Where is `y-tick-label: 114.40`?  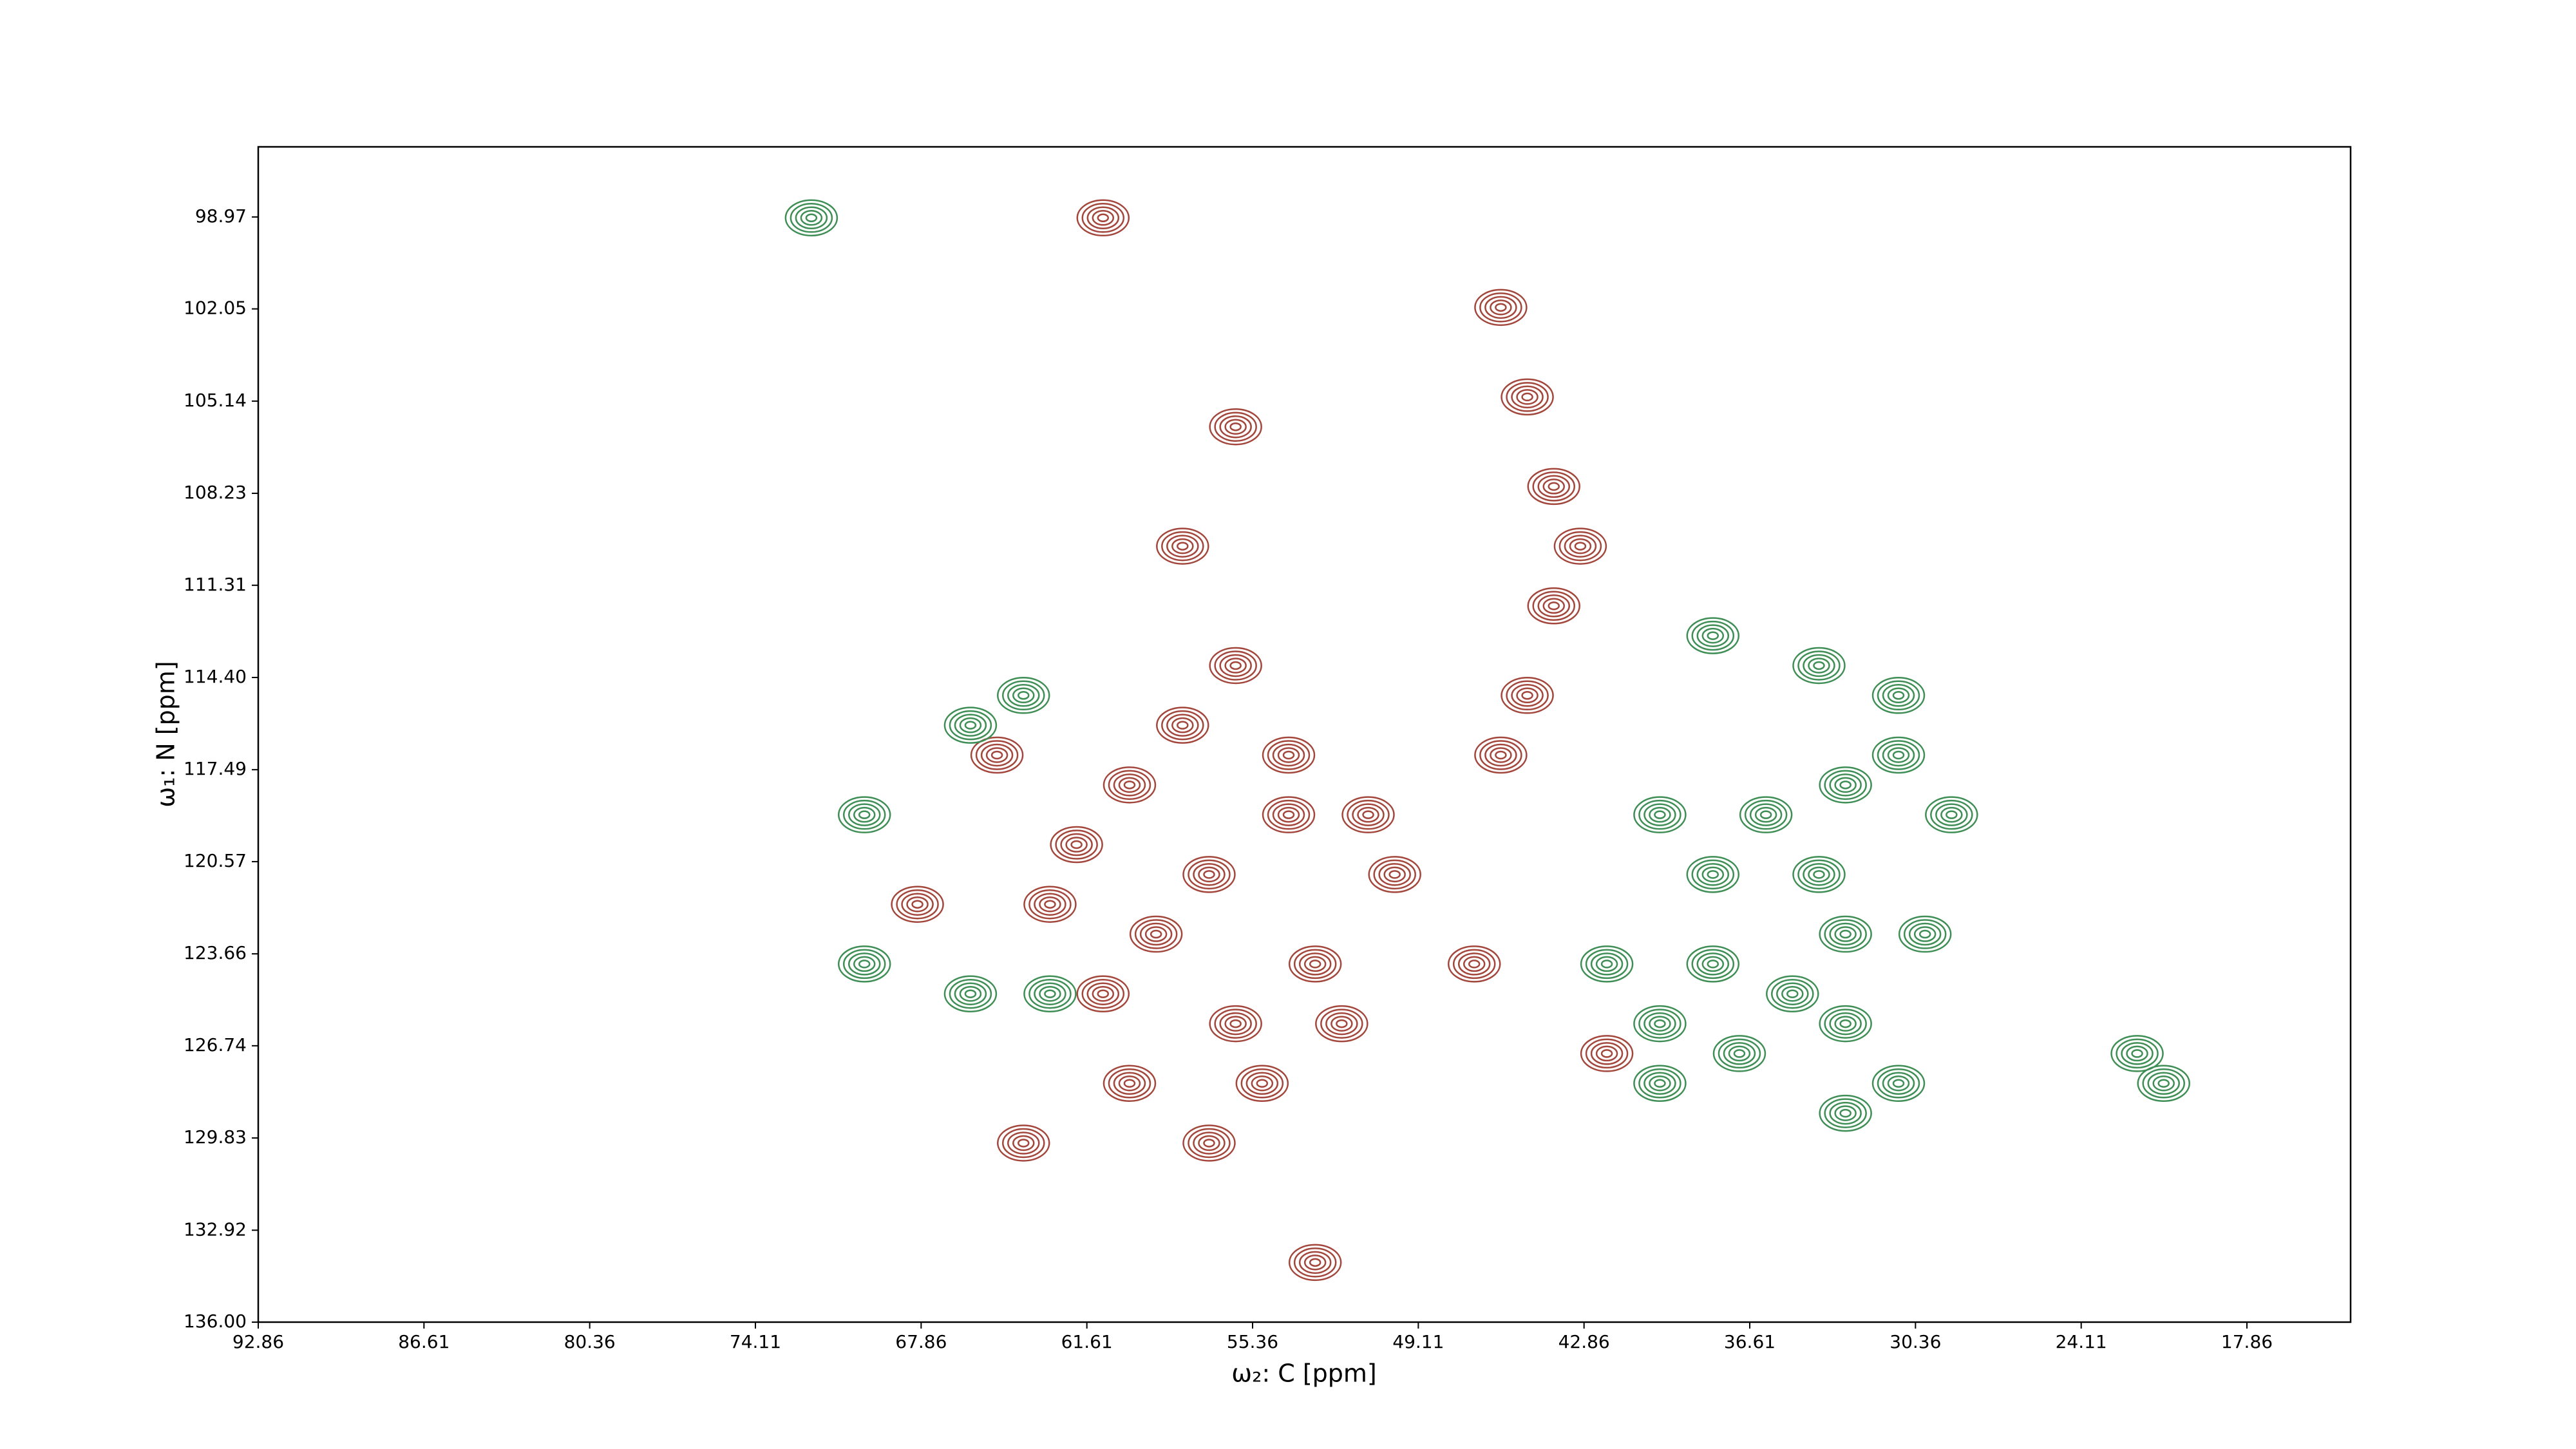 y-tick-label: 114.40 is located at coordinates (215, 677).